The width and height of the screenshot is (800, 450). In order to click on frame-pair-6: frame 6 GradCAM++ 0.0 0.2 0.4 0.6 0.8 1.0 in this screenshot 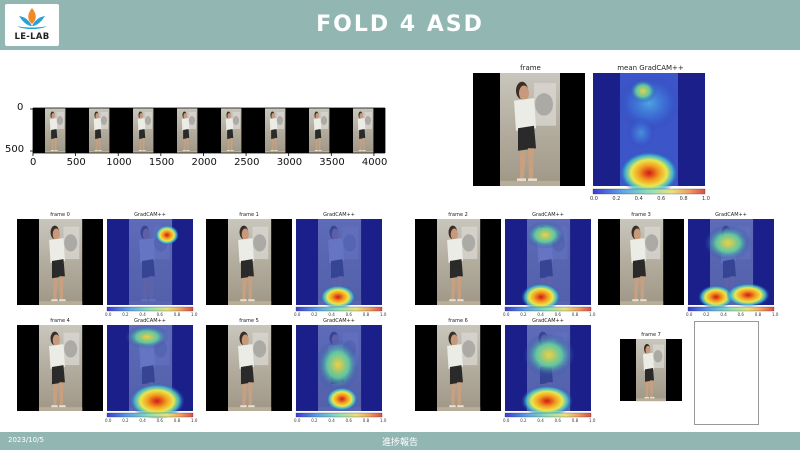, I will do `click(507, 370)`.